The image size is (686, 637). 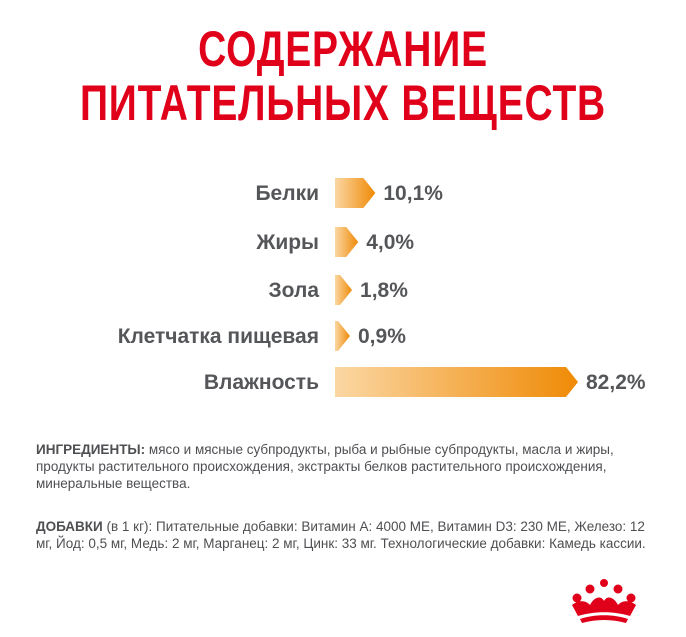 I want to click on page-title: СОДЕРЖАНИЕ ПИТАТЕЛЬНЫХ ВЕЩЕСТВ, so click(x=342, y=76).